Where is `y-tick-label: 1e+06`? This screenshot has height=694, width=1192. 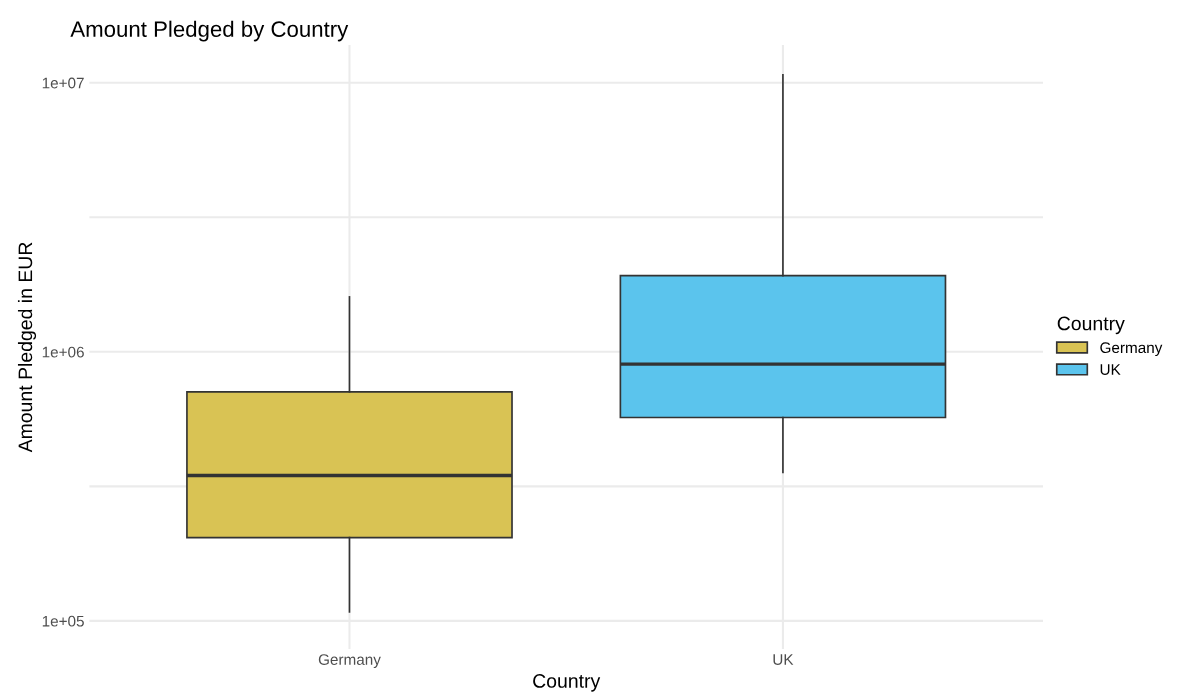 y-tick-label: 1e+06 is located at coordinates (63, 352).